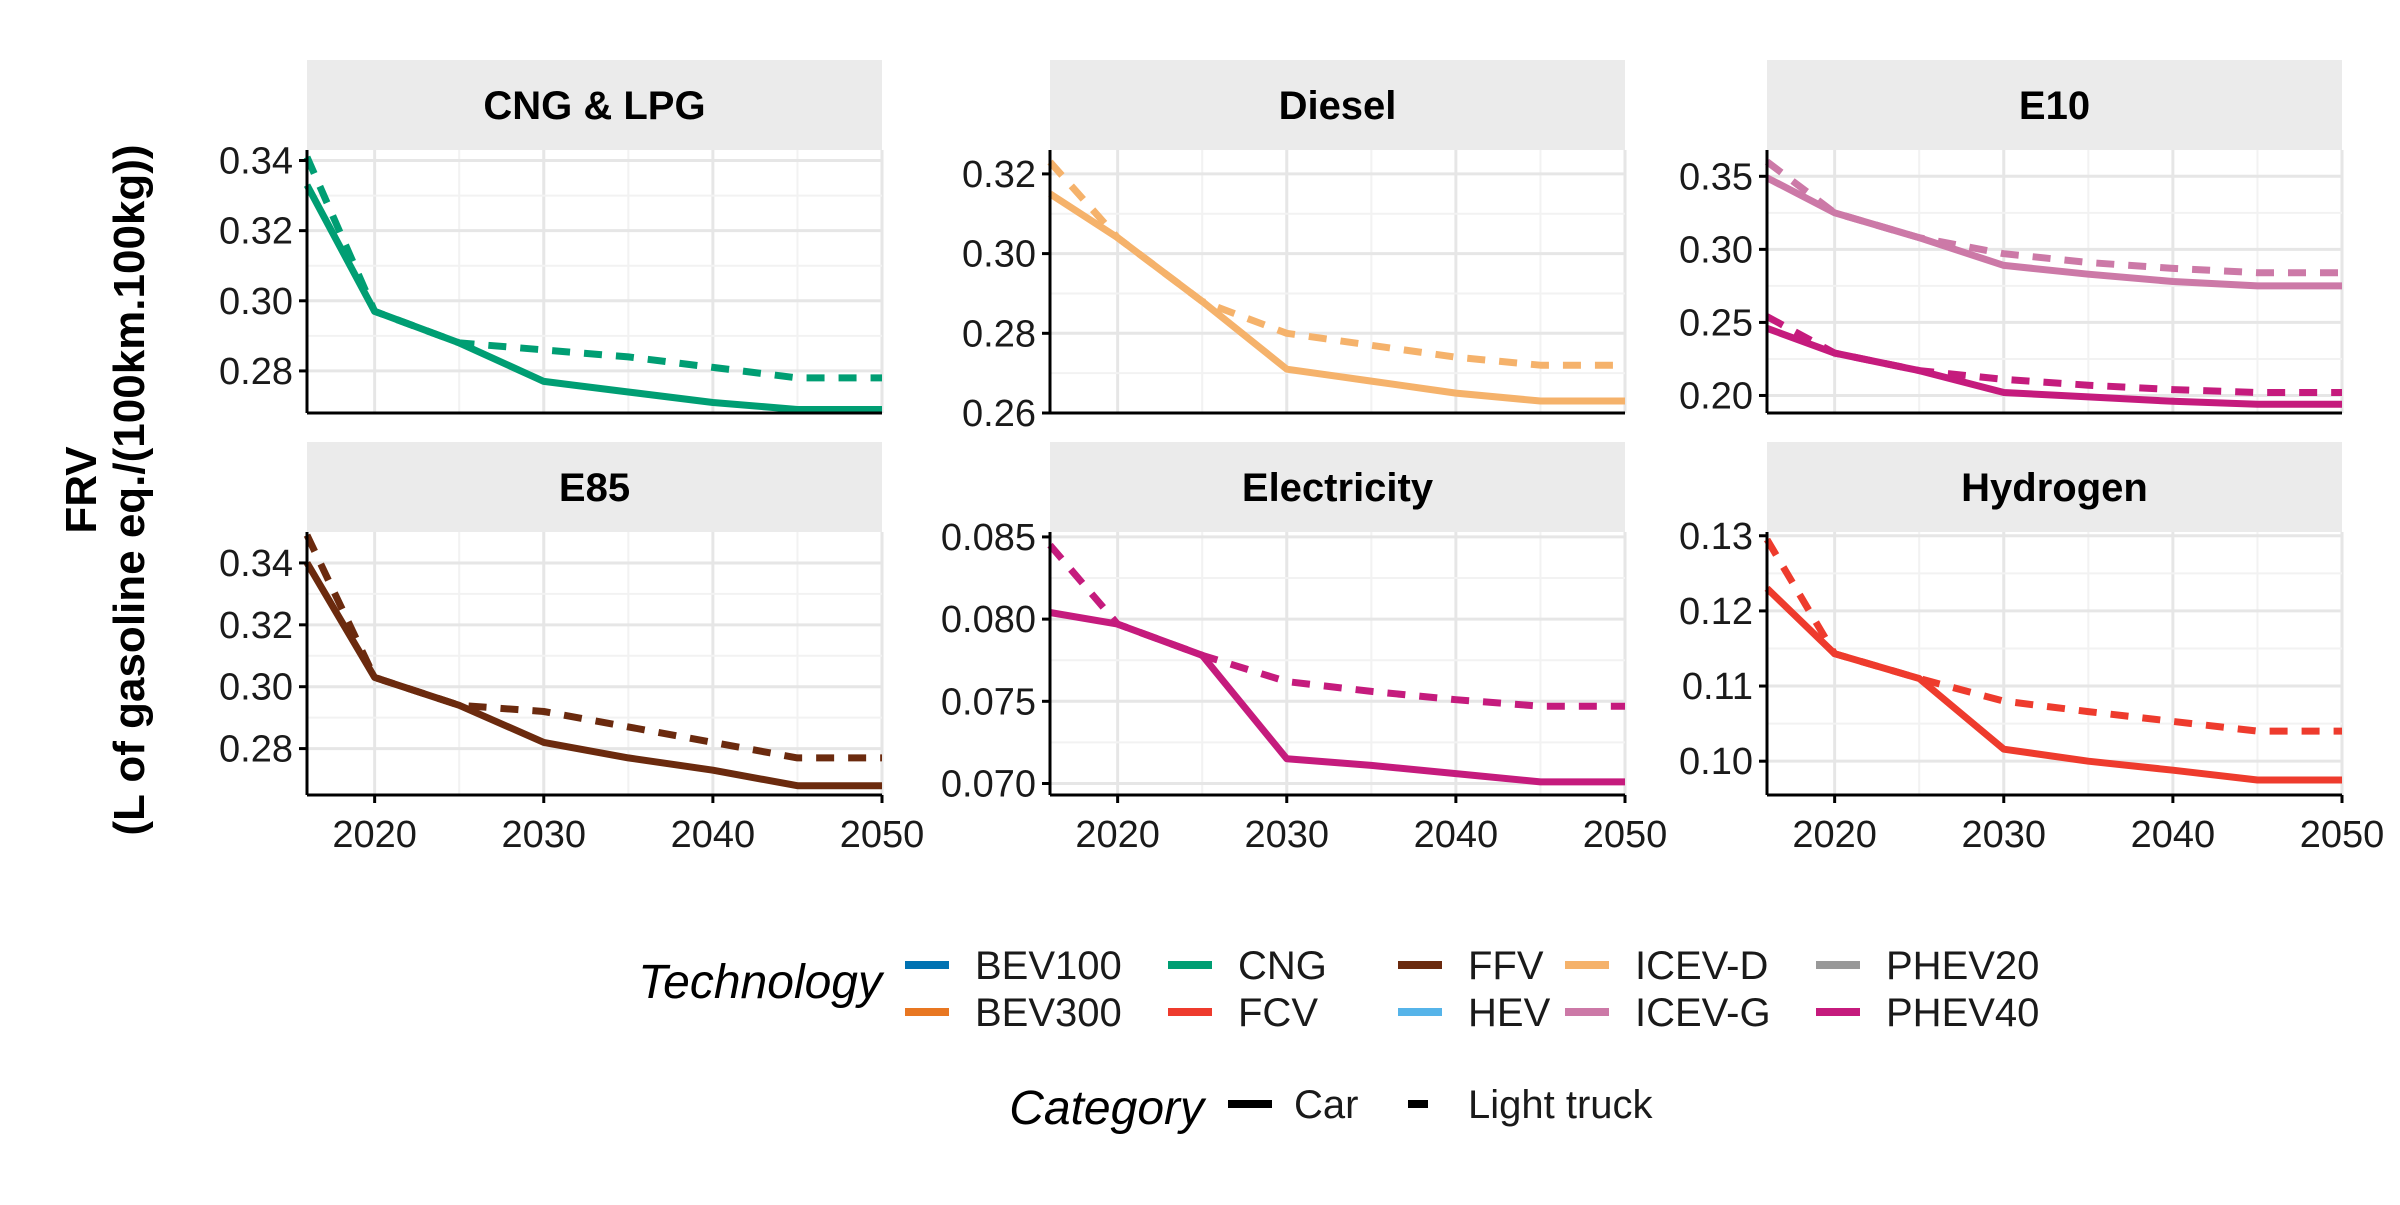 The image size is (2400, 1205). I want to click on series-icev-g-light-truck, so click(2053, 217).